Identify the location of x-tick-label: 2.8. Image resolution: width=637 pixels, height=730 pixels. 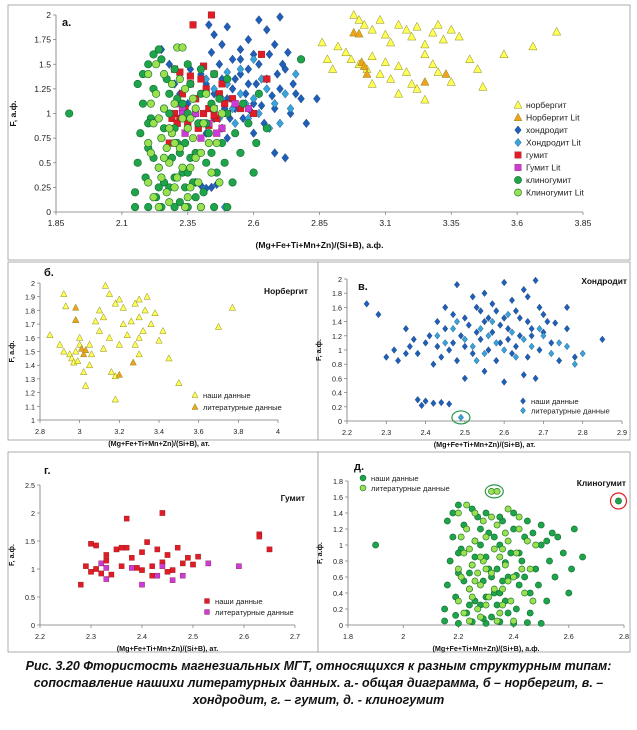
(583, 432).